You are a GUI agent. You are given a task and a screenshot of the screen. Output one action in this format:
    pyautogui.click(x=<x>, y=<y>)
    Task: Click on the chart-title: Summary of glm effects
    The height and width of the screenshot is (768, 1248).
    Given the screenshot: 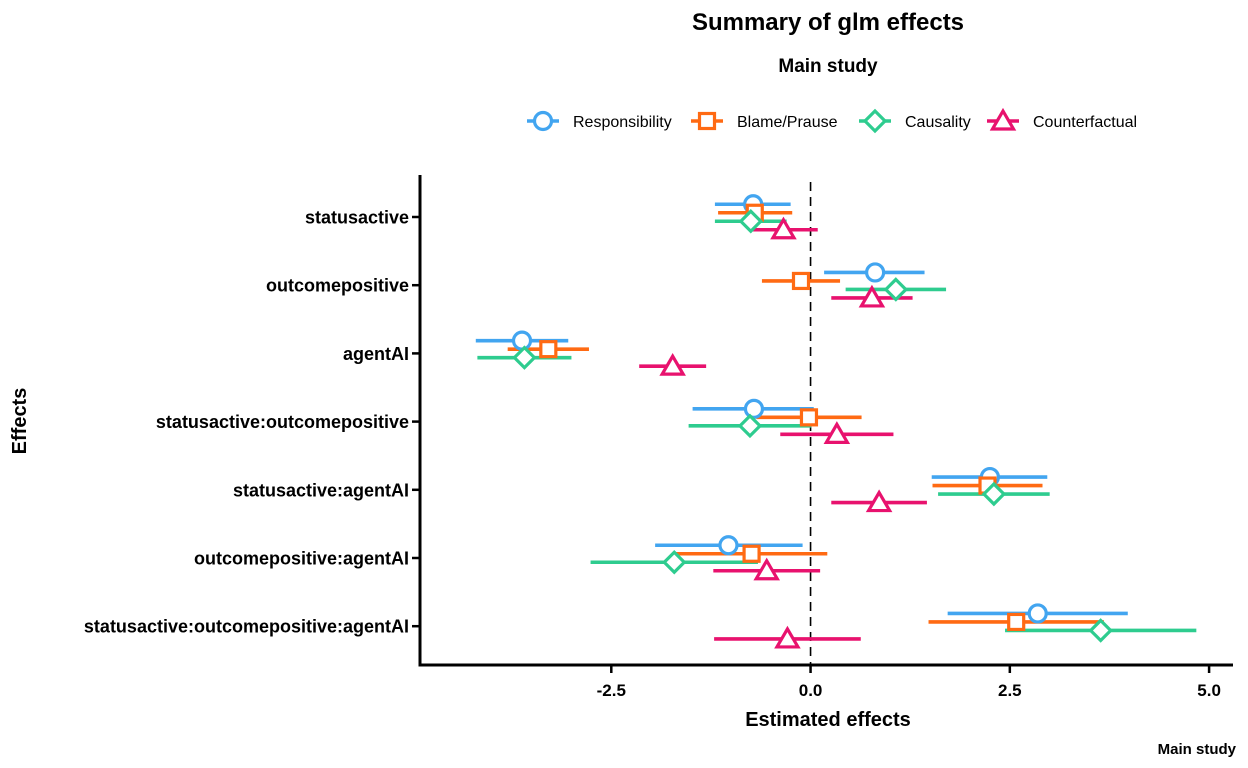 What is the action you would take?
    pyautogui.click(x=828, y=22)
    